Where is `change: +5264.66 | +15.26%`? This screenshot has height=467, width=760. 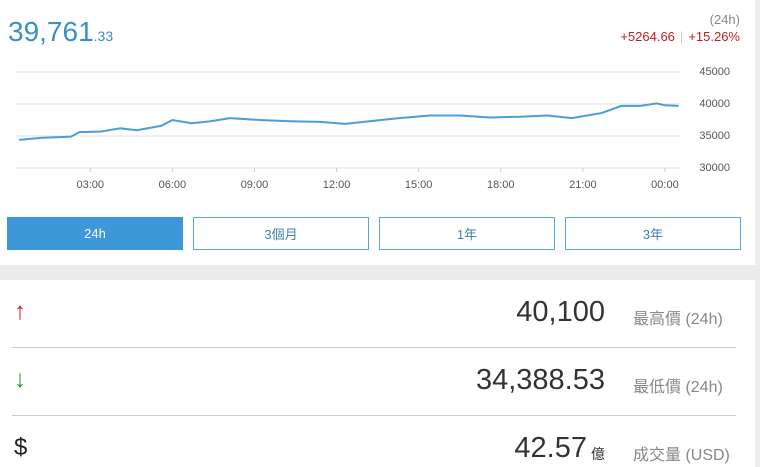 change: +5264.66 | +15.26% is located at coordinates (680, 36).